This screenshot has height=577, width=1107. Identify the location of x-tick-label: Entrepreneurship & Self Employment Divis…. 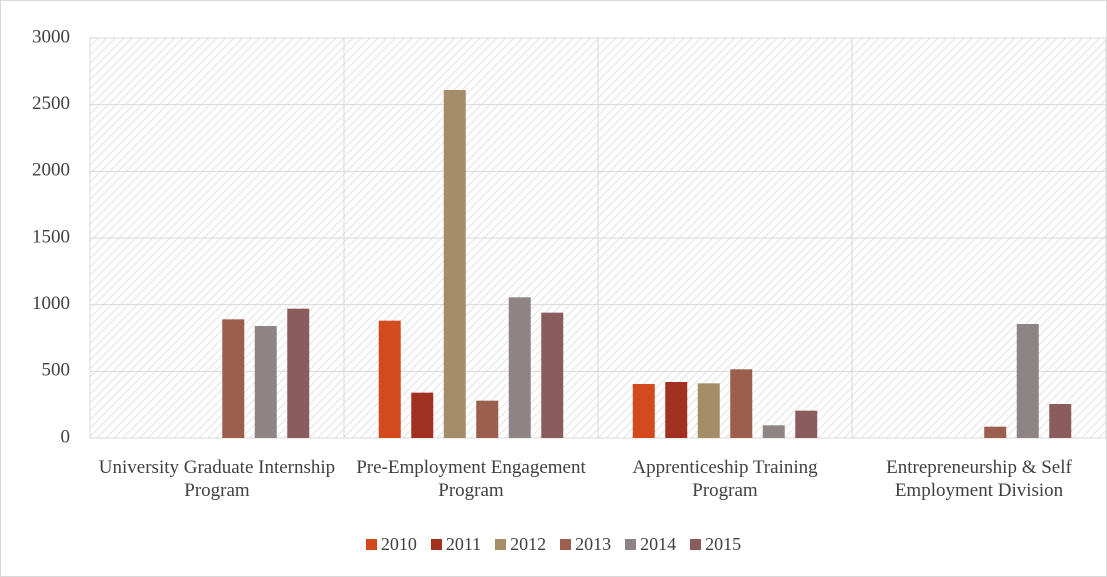
(979, 479).